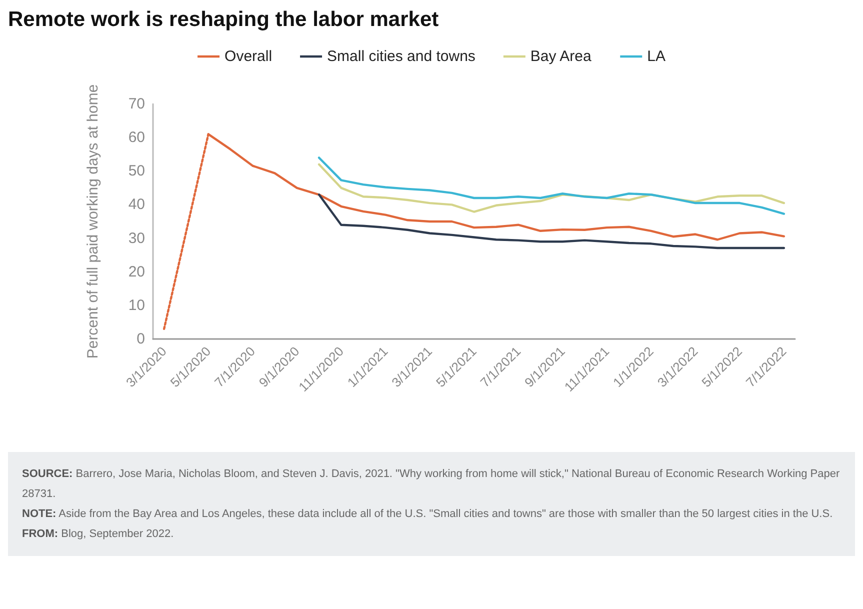 Image resolution: width=863 pixels, height=609 pixels. What do you see at coordinates (136, 137) in the screenshot?
I see `y-tick-label: 60` at bounding box center [136, 137].